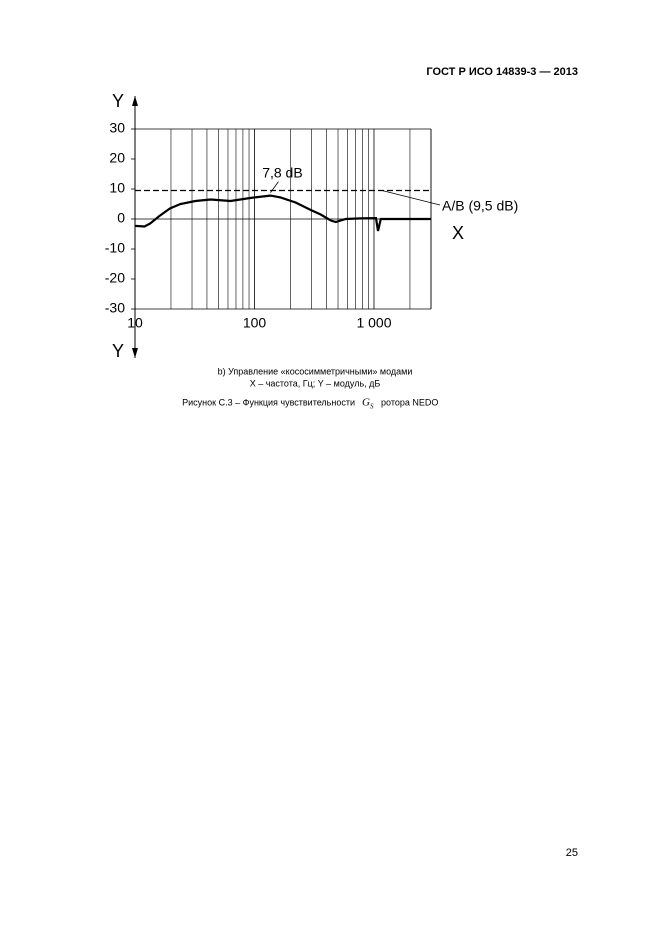 This screenshot has height=936, width=661. Describe the element at coordinates (268, 402) in the screenshot. I see `caption-figure: Рисунок С.3 – Функция чувствительности` at that location.